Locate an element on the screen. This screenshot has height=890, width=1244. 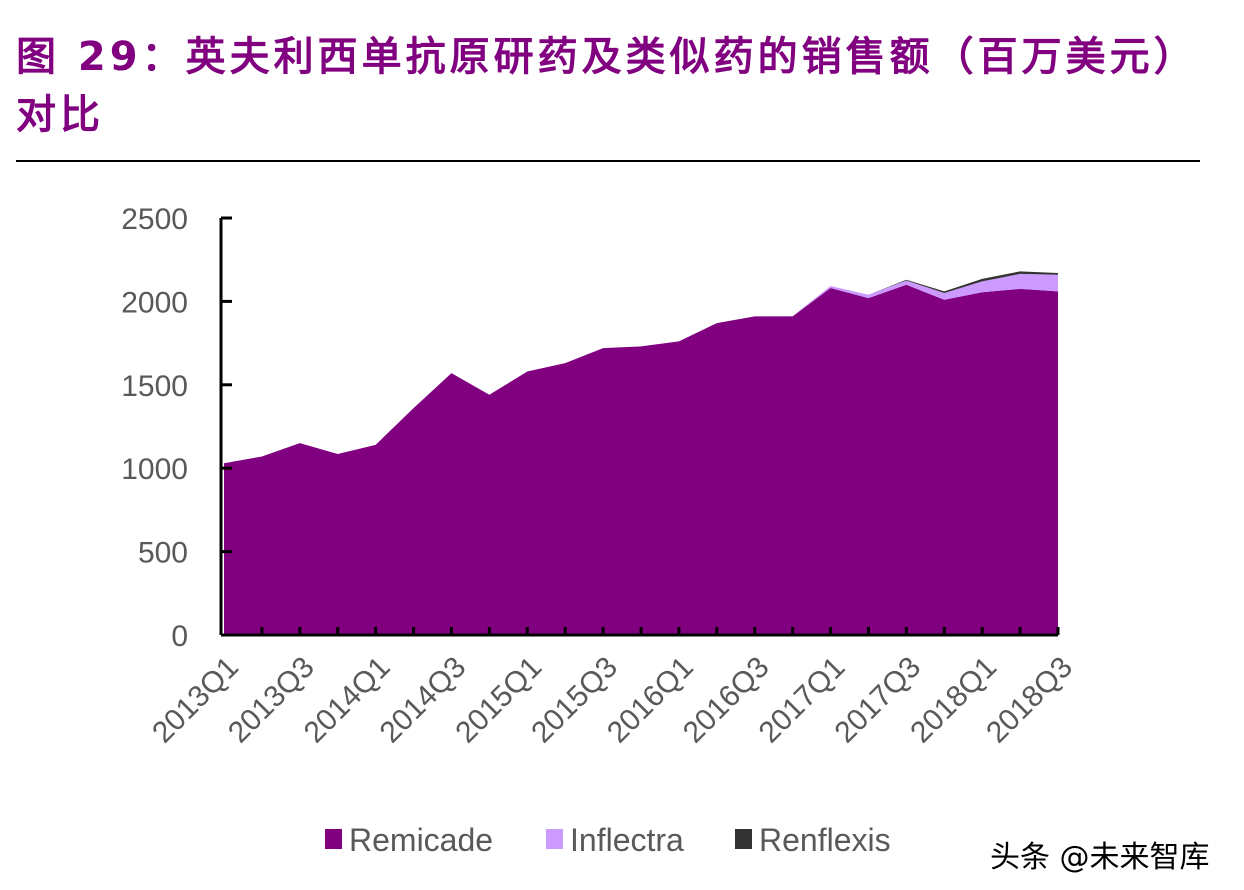
y-tick-label: 0 is located at coordinates (179, 636).